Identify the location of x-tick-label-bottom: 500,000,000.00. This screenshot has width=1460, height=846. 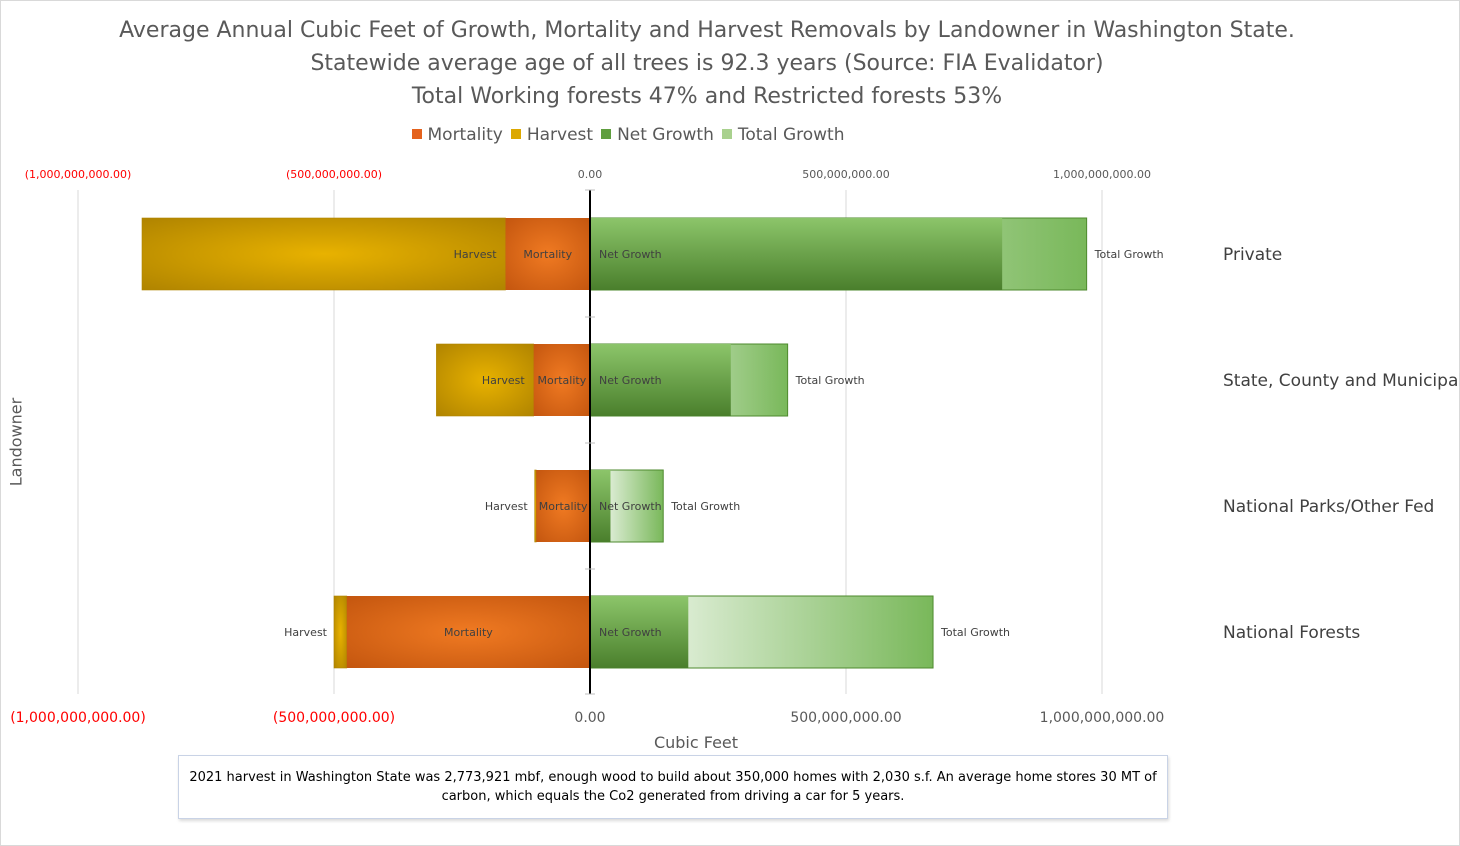
(845, 718).